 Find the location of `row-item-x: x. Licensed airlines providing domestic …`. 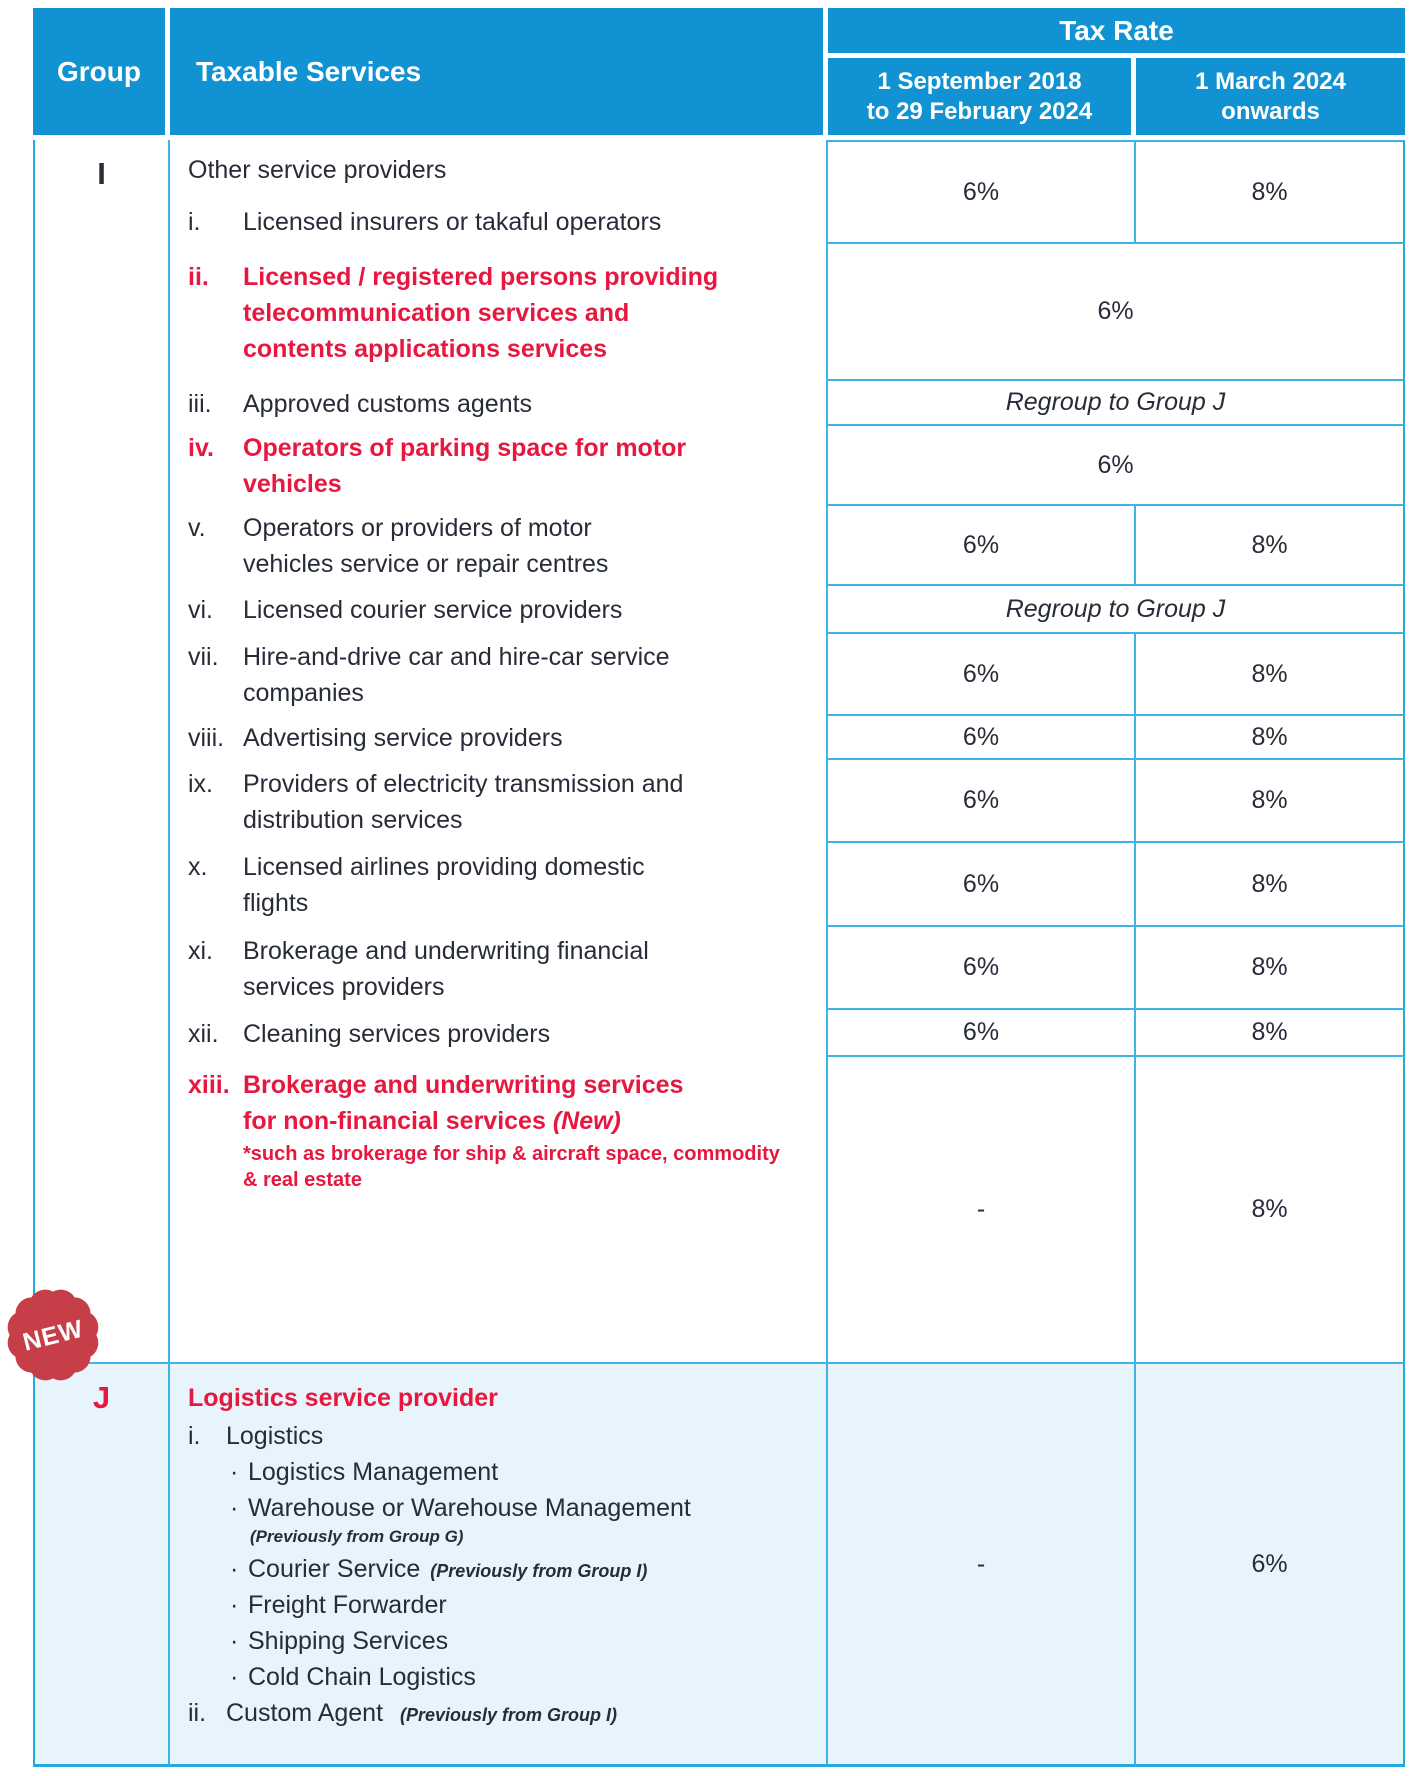

row-item-x: x. Licensed airlines providing domestic … is located at coordinates (719, 885).